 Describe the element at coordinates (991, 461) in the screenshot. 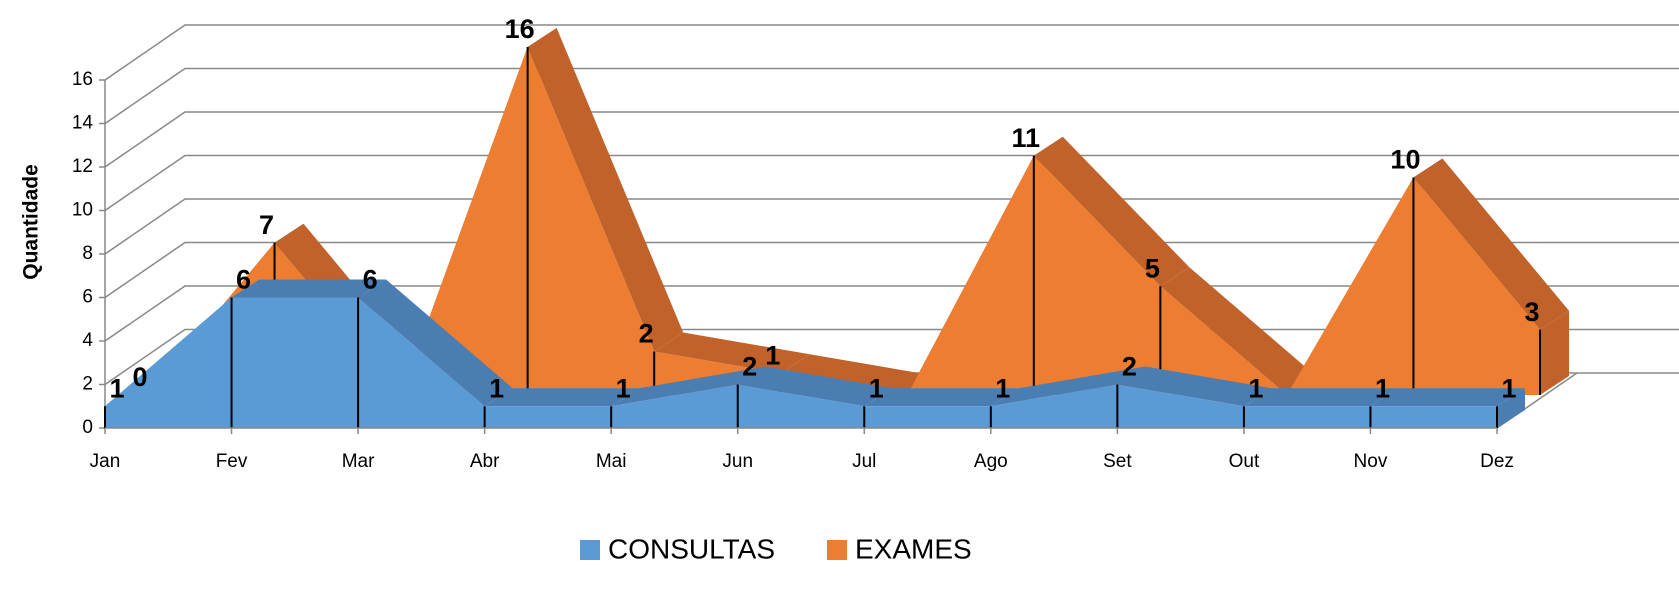

I see `x-tick-label: Ago` at that location.